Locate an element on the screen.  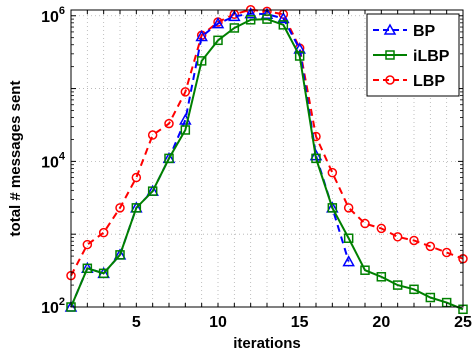
x-tick-label: 15 is located at coordinates (300, 322).